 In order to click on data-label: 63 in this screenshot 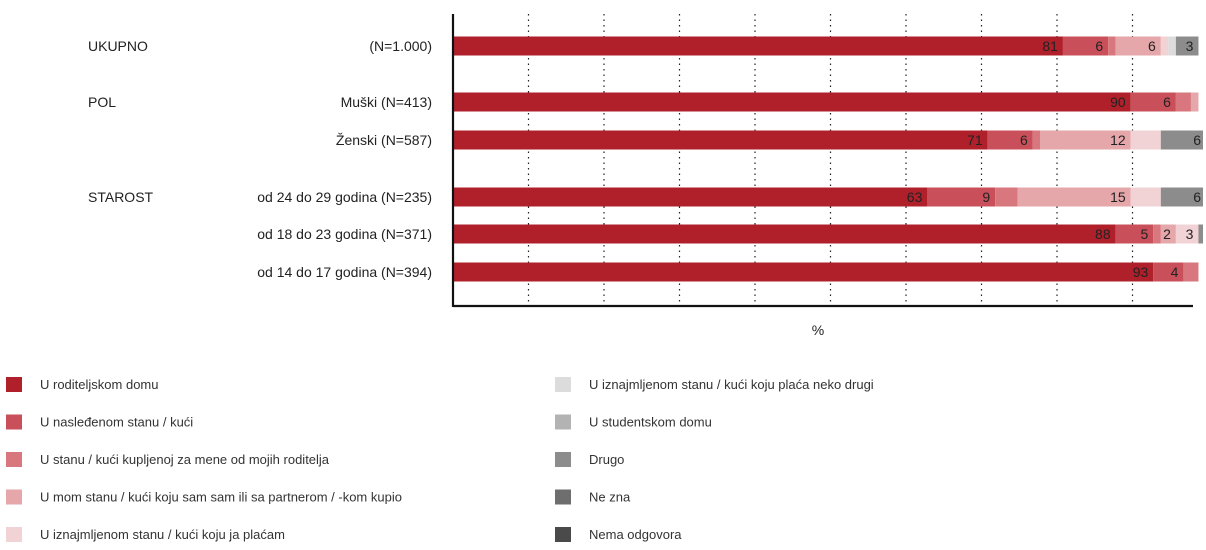, I will do `click(915, 197)`.